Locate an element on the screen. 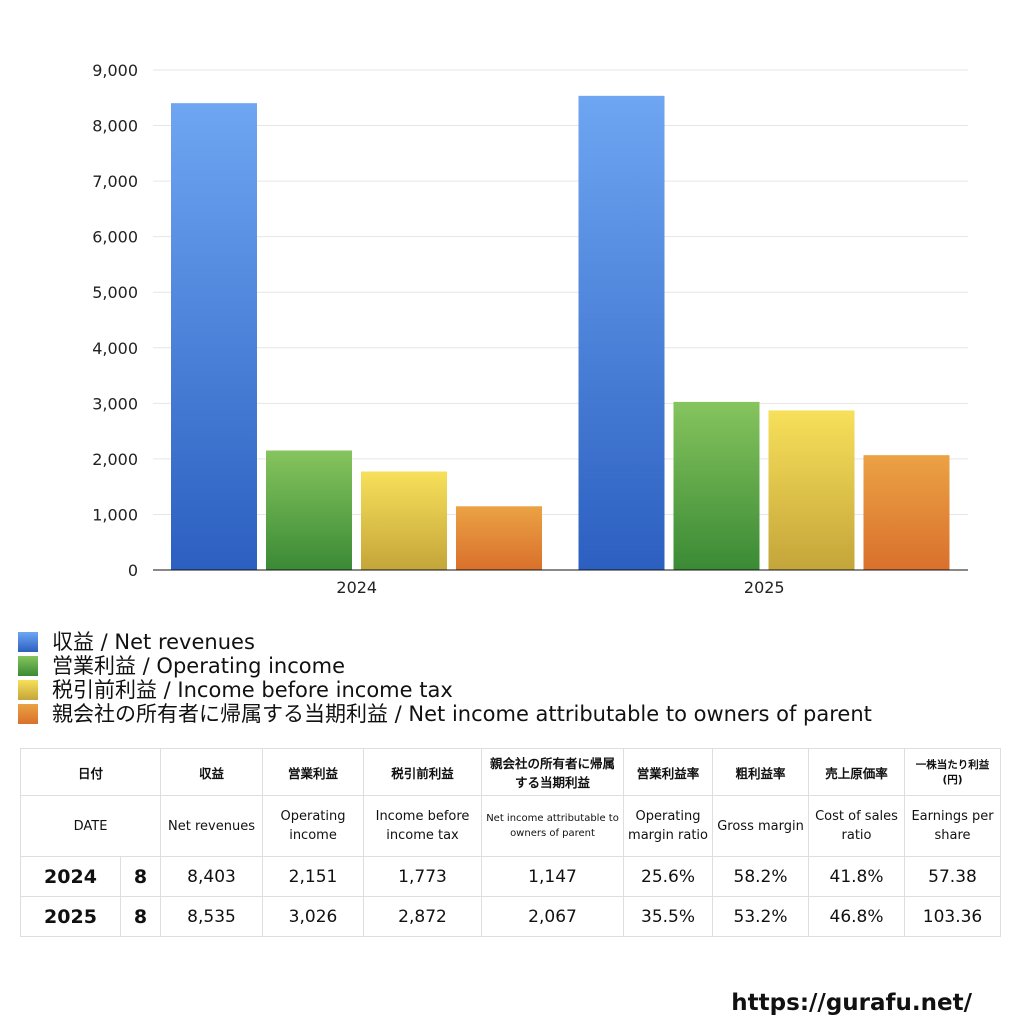 This screenshot has height=1024, width=1024. header-operating-margin-jp: 営業利益率 is located at coordinates (668, 772).